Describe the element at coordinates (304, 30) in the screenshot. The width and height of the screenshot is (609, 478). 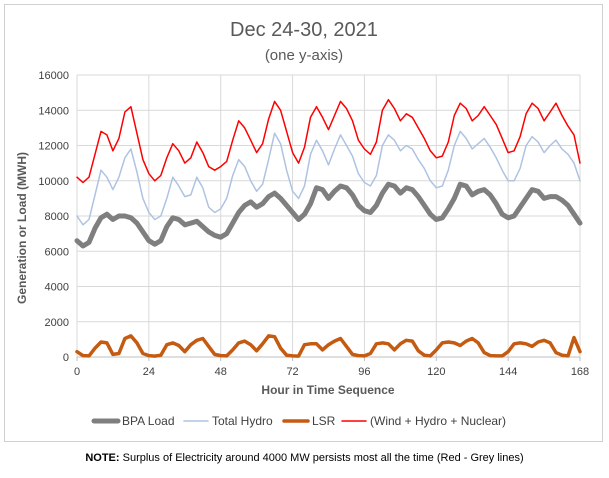
I see `chart-title: Dec 24-30, 2021` at that location.